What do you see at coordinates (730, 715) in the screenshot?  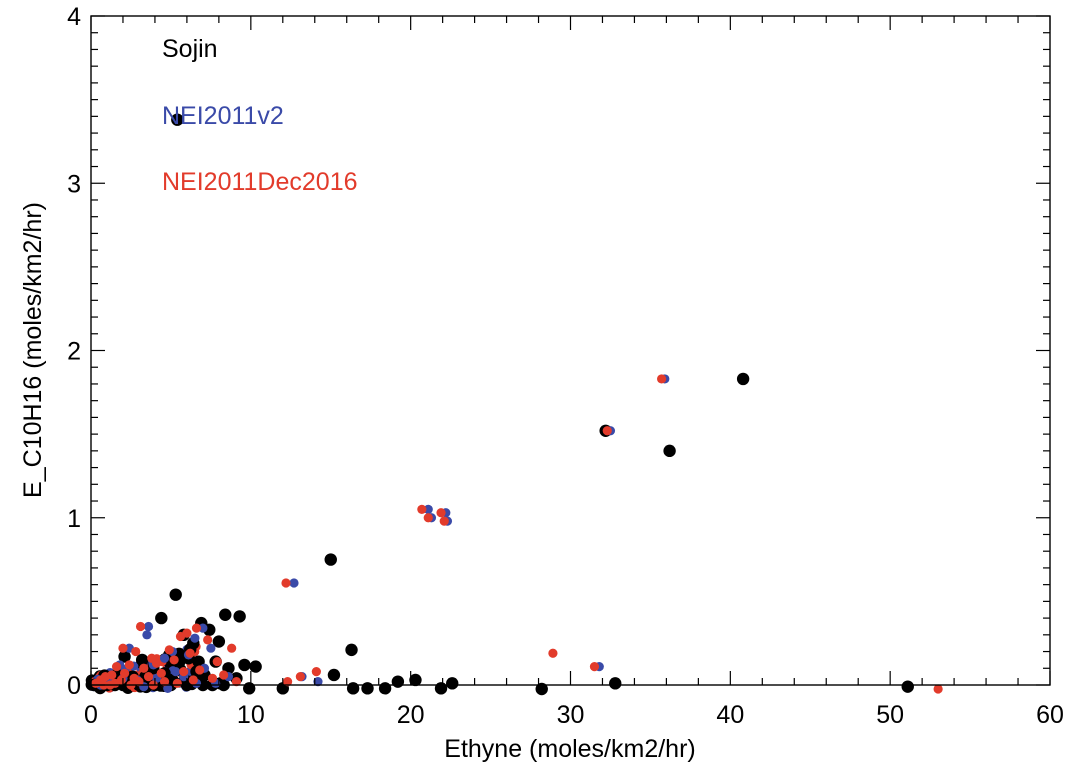 I see `x-tick-label: 40` at bounding box center [730, 715].